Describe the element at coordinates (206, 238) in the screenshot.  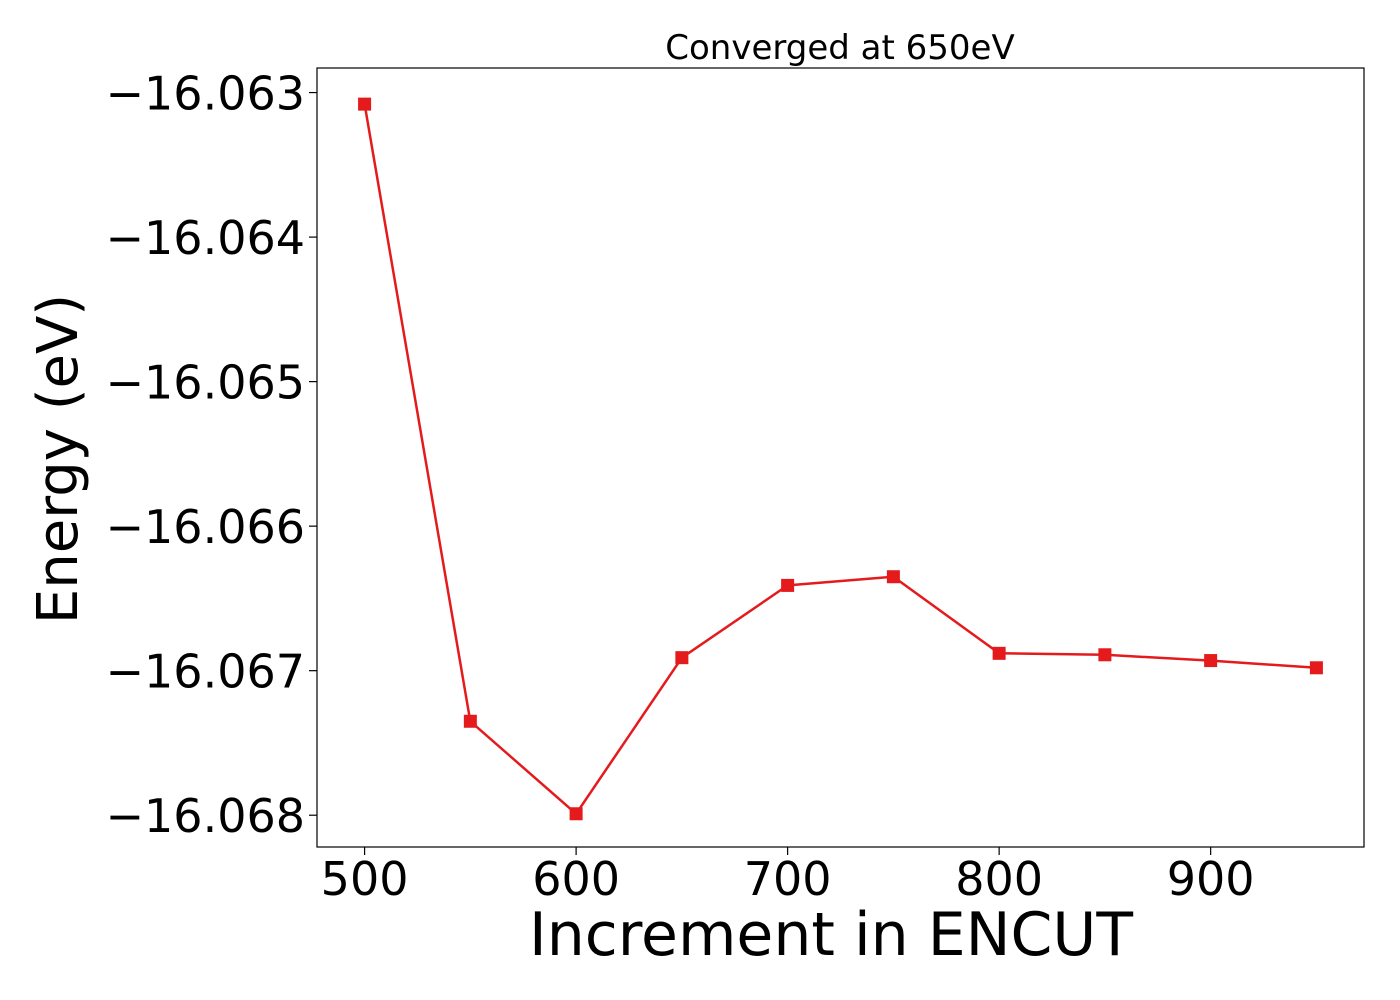
I see `y-tick-label: −16.064` at that location.